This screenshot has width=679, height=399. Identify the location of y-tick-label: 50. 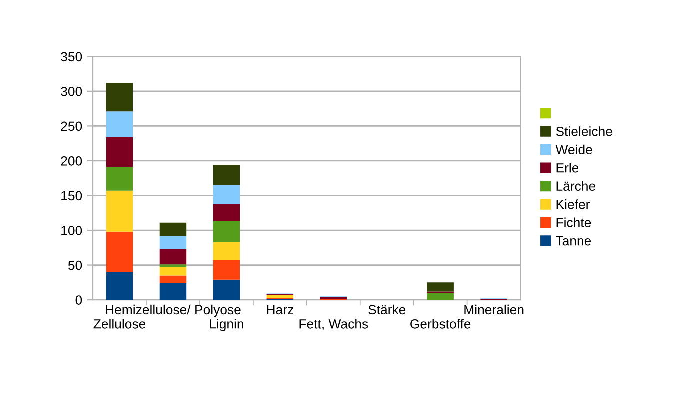
(75, 265).